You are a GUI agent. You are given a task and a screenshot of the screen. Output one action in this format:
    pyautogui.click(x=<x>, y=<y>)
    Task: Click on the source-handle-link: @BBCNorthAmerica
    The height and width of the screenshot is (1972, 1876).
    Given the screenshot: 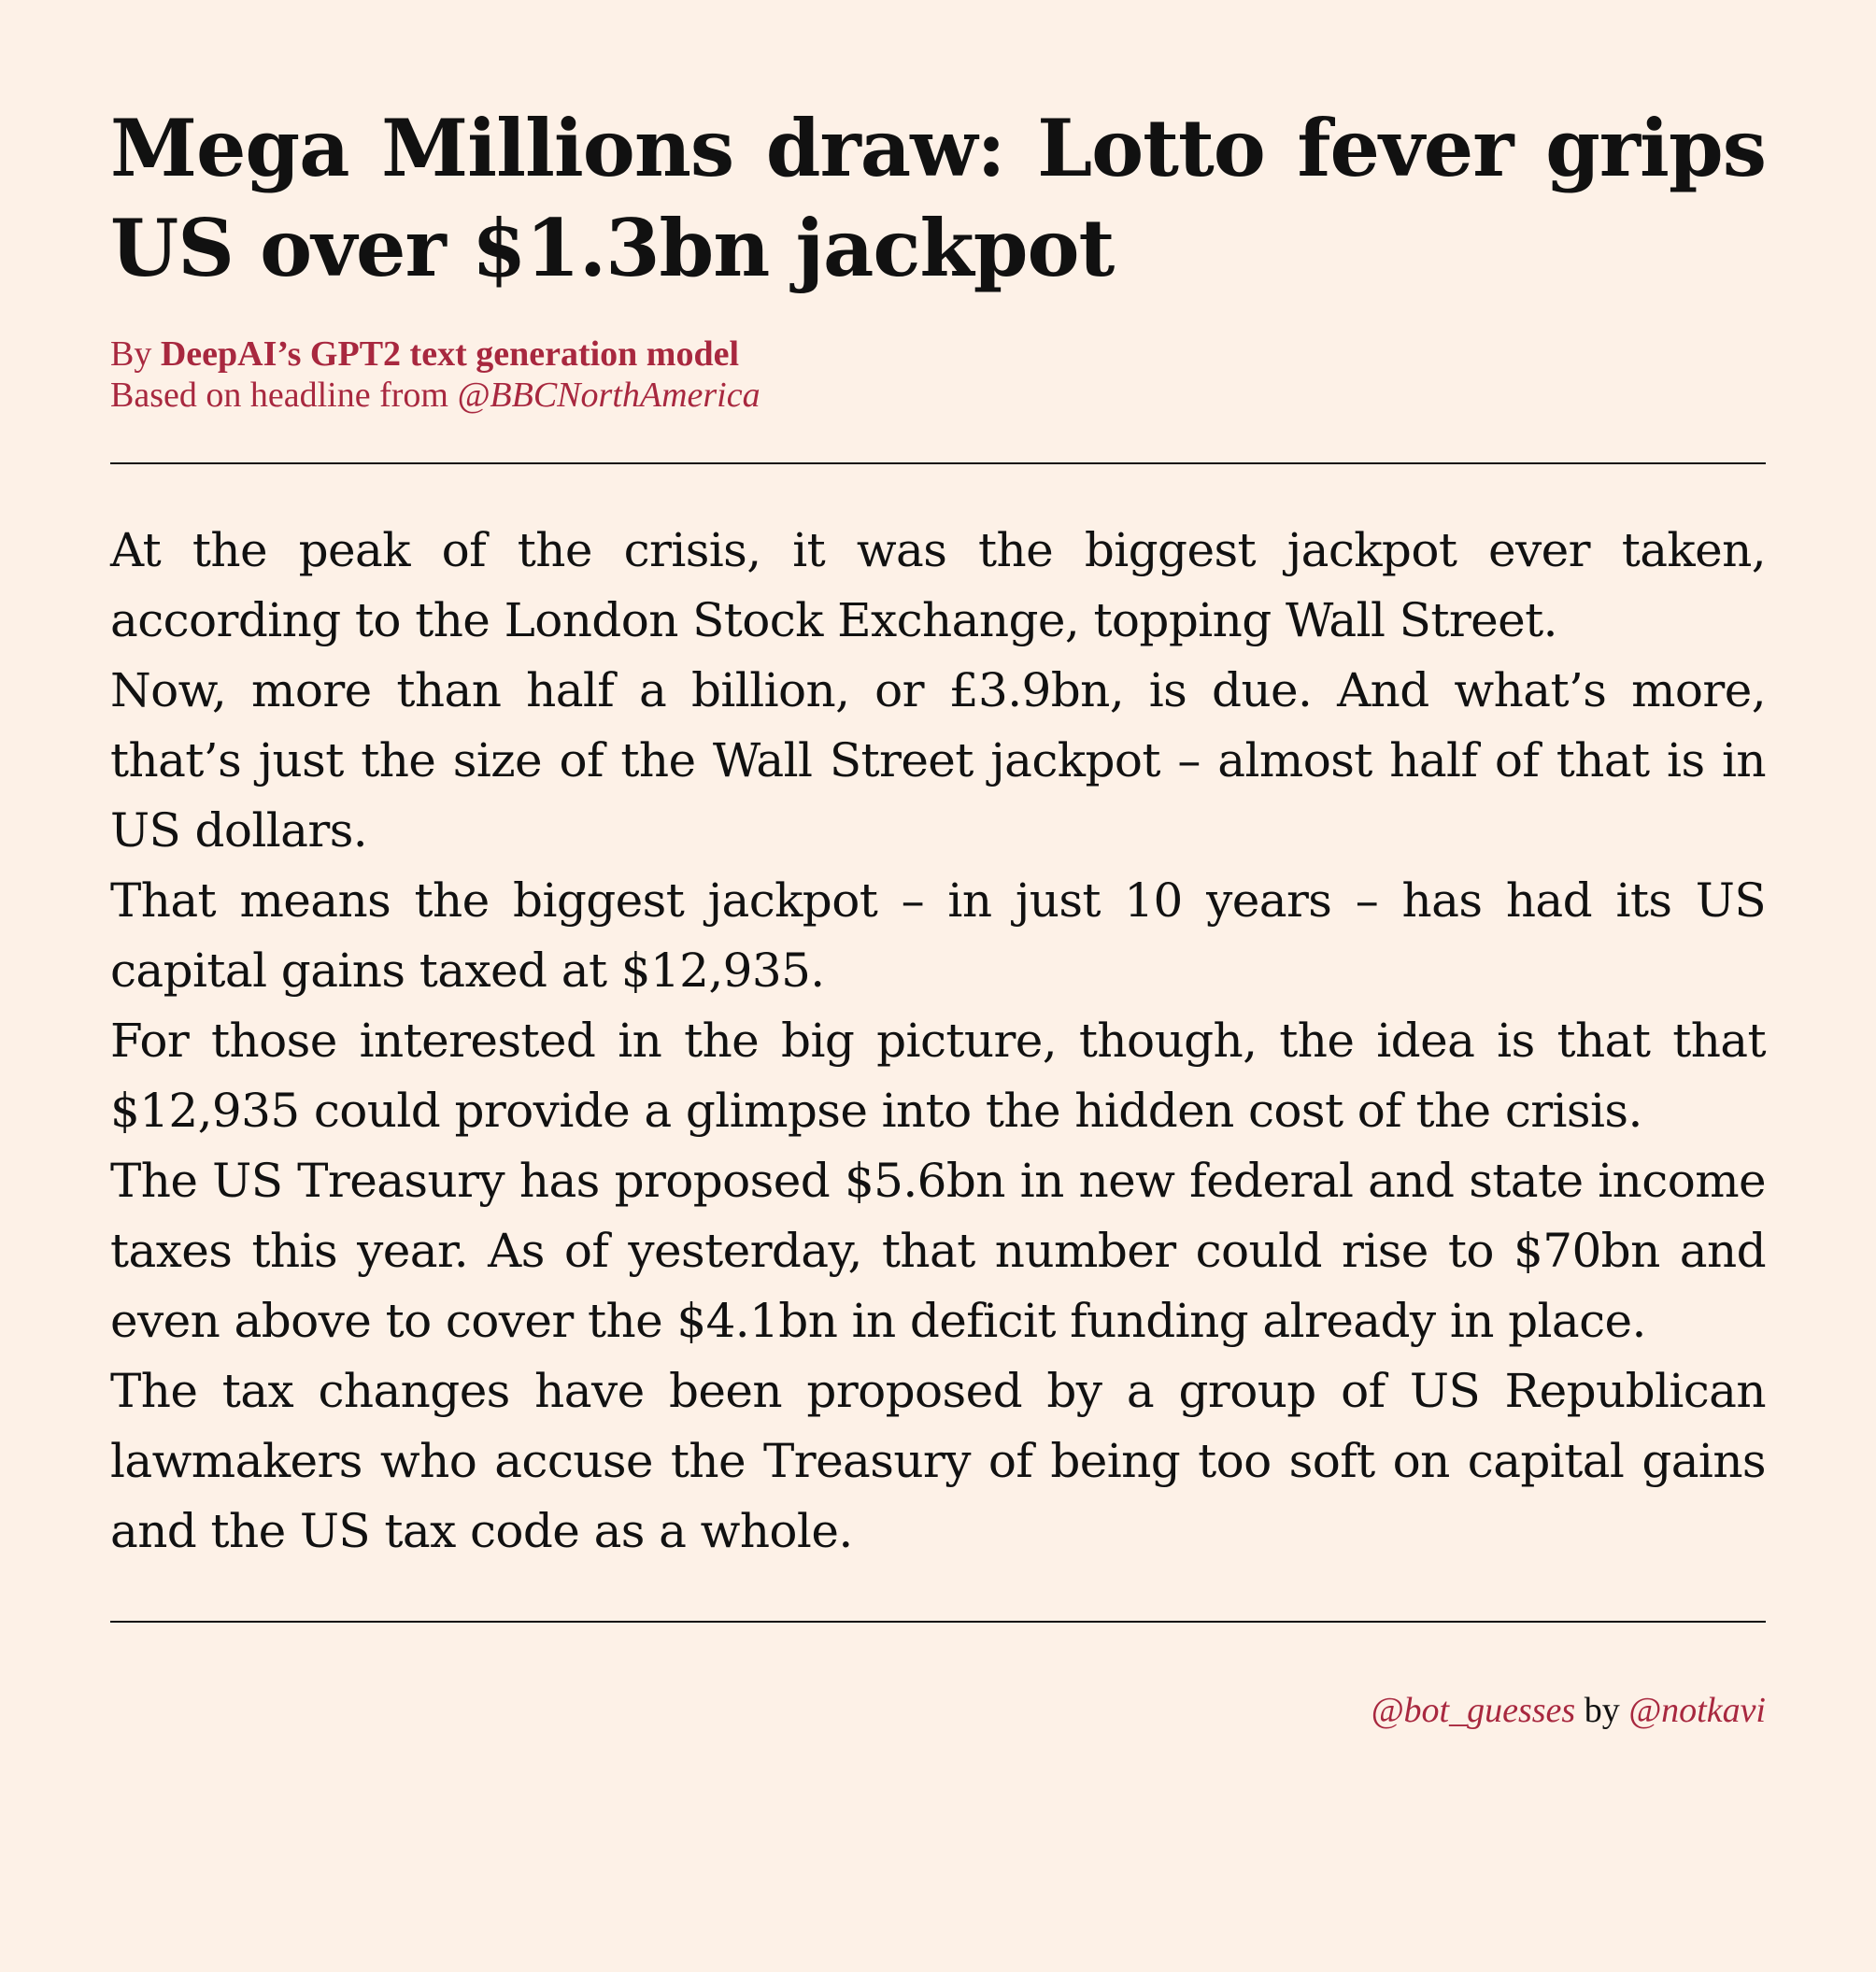 What is the action you would take?
    pyautogui.click(x=609, y=395)
    